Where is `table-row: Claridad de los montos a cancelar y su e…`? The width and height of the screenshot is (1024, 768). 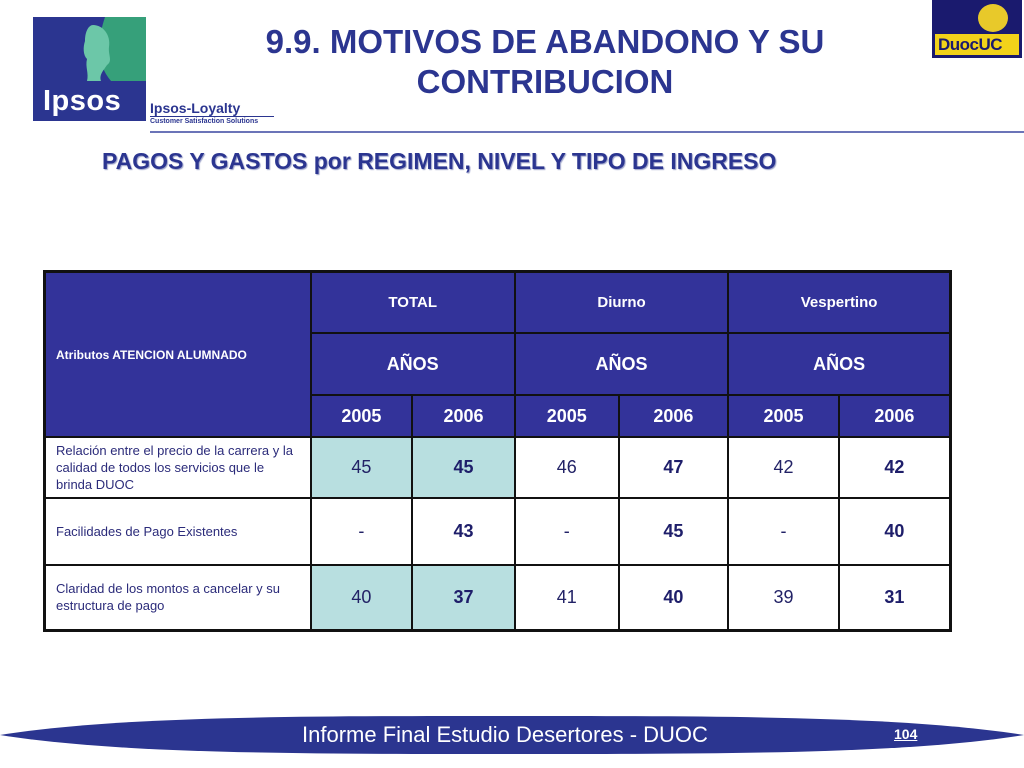 table-row: Claridad de los montos a cancelar y su e… is located at coordinates (497, 597).